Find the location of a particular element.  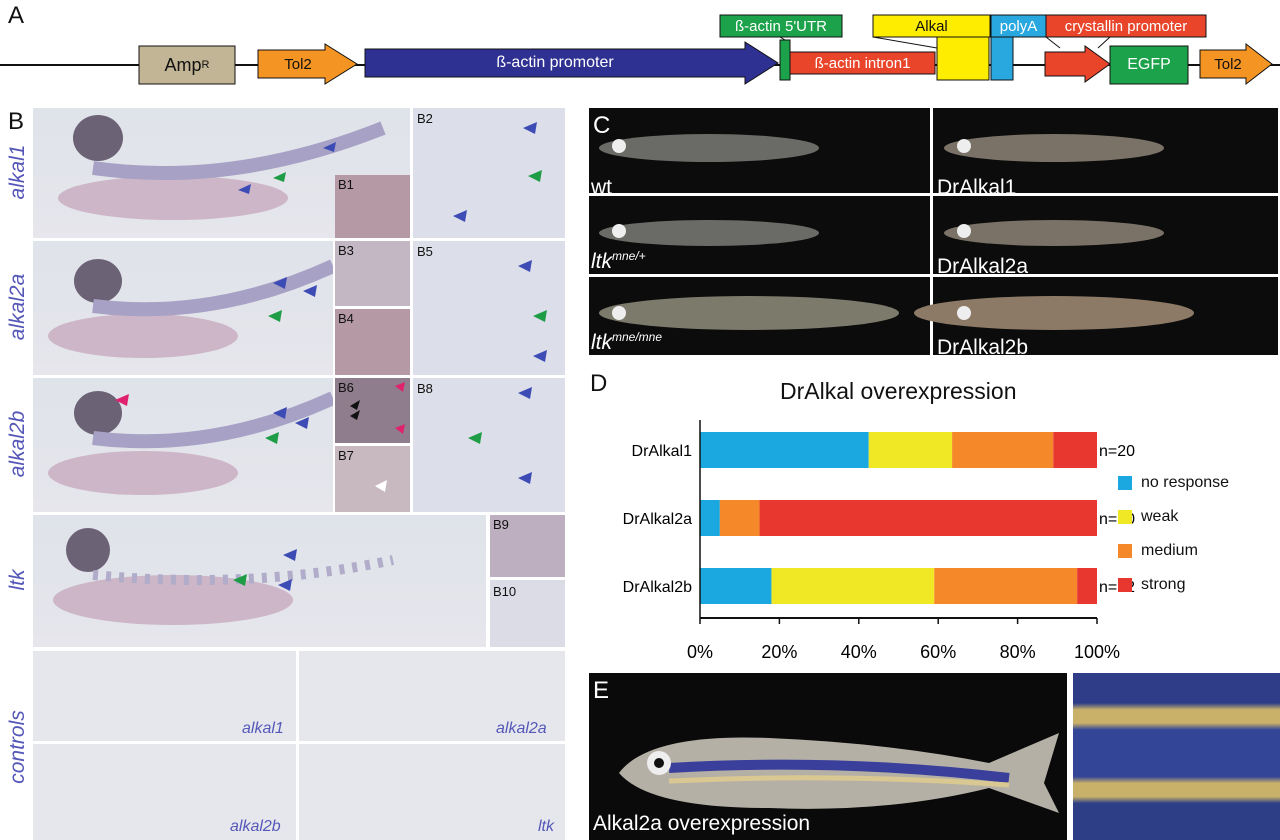

row-label-ltk: ltk is located at coordinates (17, 580).